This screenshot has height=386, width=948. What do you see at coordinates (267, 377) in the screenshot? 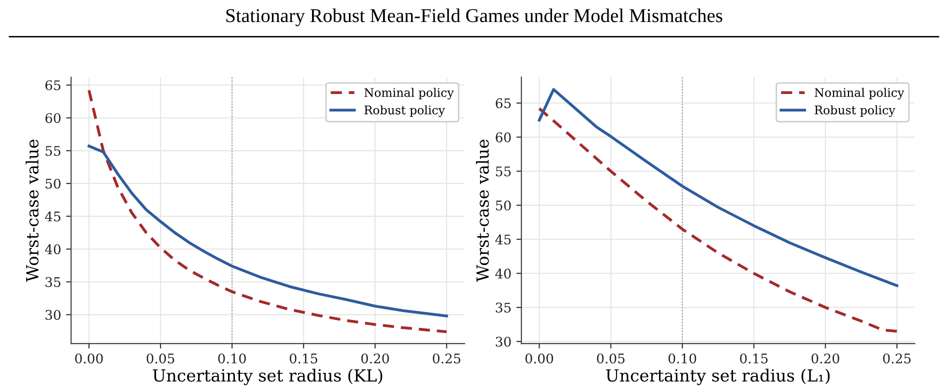
I see `x-axis-title: Uncertainty set radius (KL)` at bounding box center [267, 377].